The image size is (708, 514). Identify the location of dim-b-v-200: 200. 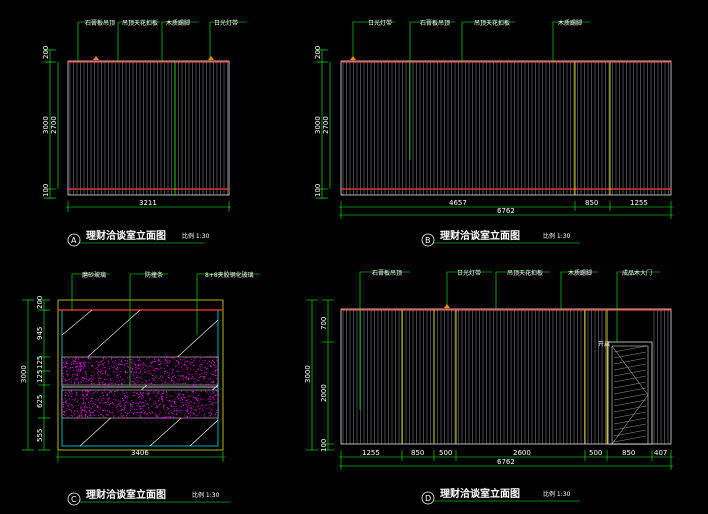
(318, 52).